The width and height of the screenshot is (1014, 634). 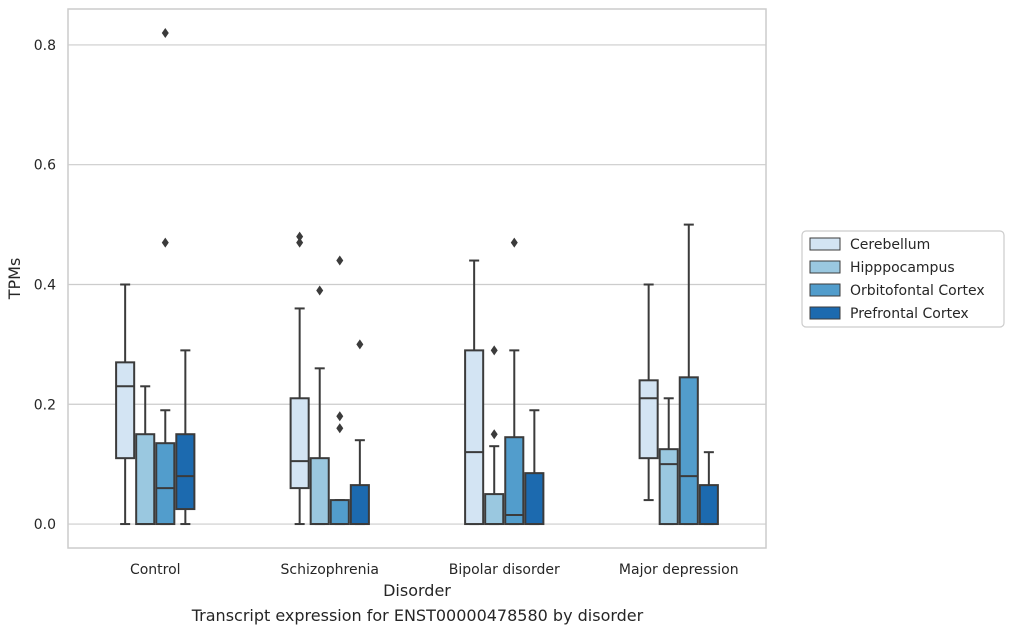 What do you see at coordinates (45, 166) in the screenshot?
I see `y-tick-label: 0.6` at bounding box center [45, 166].